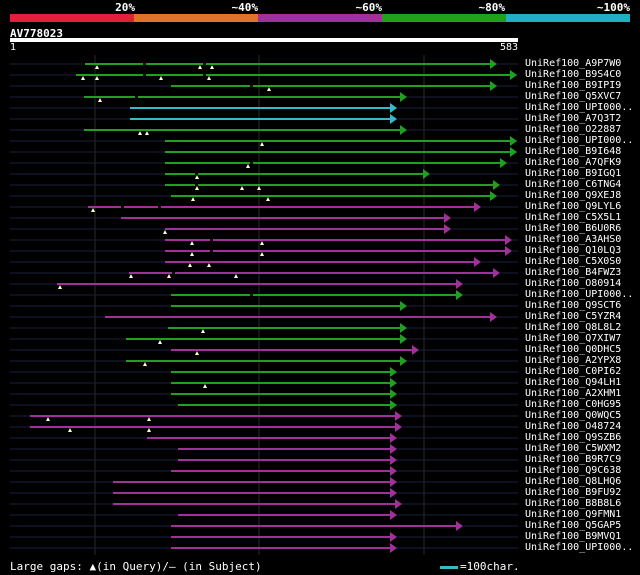  What do you see at coordinates (573, 74) in the screenshot?
I see `hit-label: UniRef100_B9S4C0` at bounding box center [573, 74].